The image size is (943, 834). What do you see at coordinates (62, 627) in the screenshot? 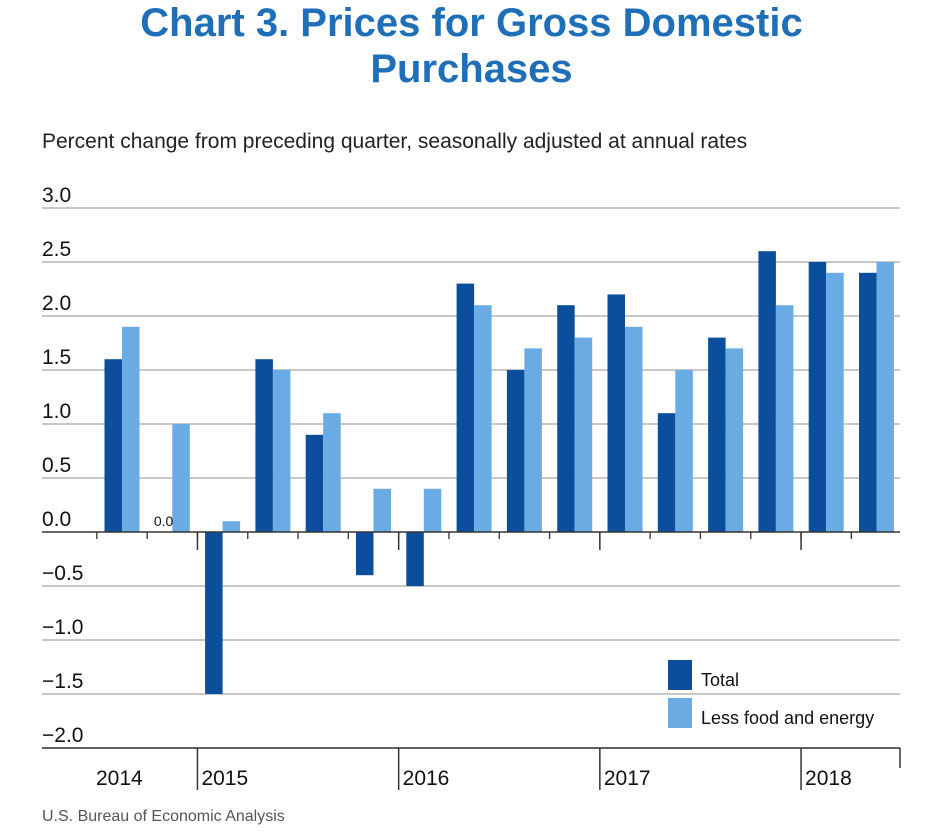
I see `y-tick-label: −1.0` at bounding box center [62, 627].